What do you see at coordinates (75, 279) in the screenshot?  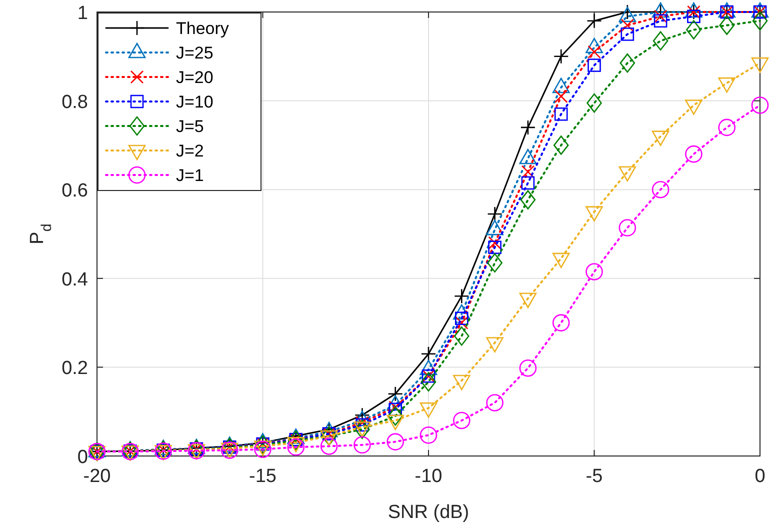 I see `y-tick-label: 0.4` at bounding box center [75, 279].